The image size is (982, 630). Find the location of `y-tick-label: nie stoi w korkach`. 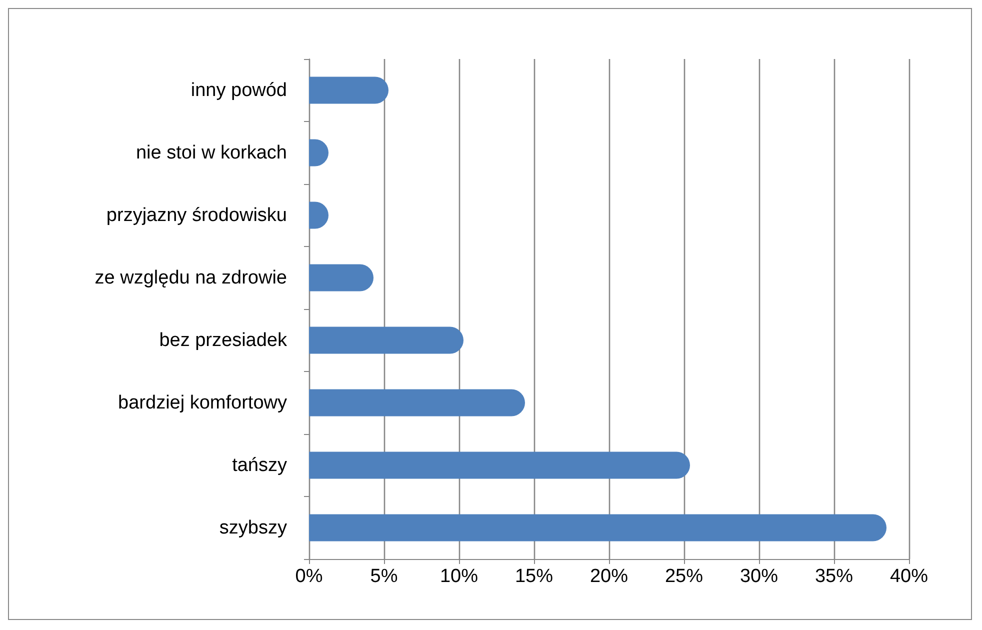

y-tick-label: nie stoi w korkach is located at coordinates (211, 153).